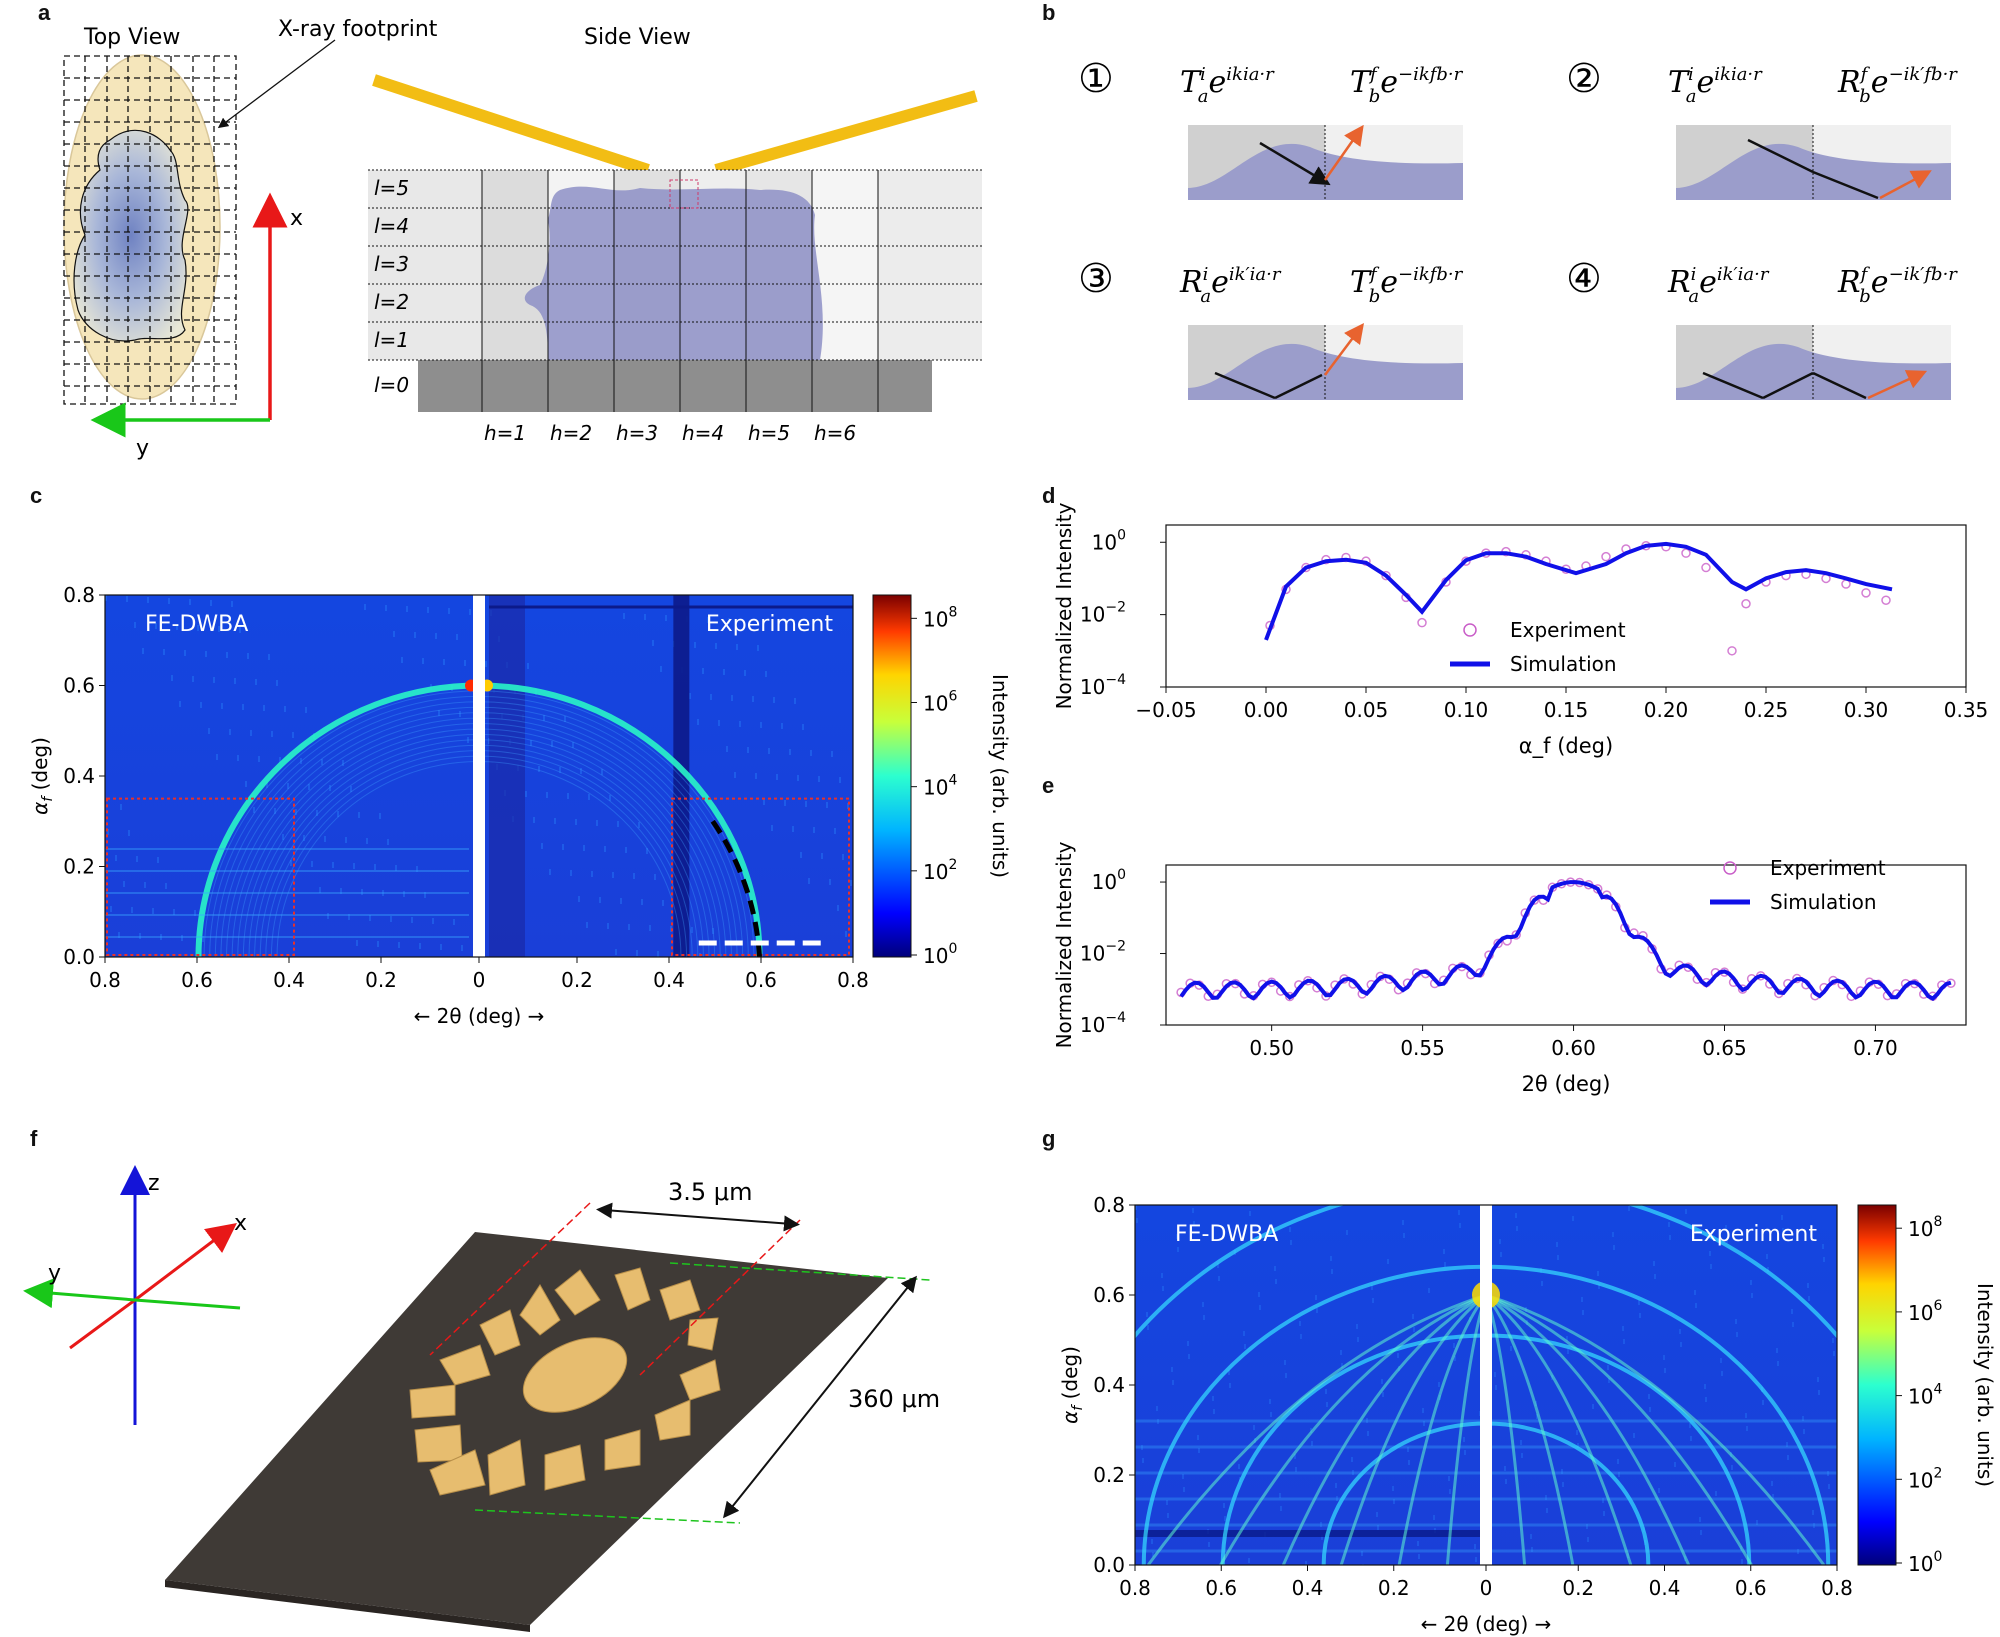  Describe the element at coordinates (698, 1217) in the screenshot. I see `width-dimension-arrow` at that location.